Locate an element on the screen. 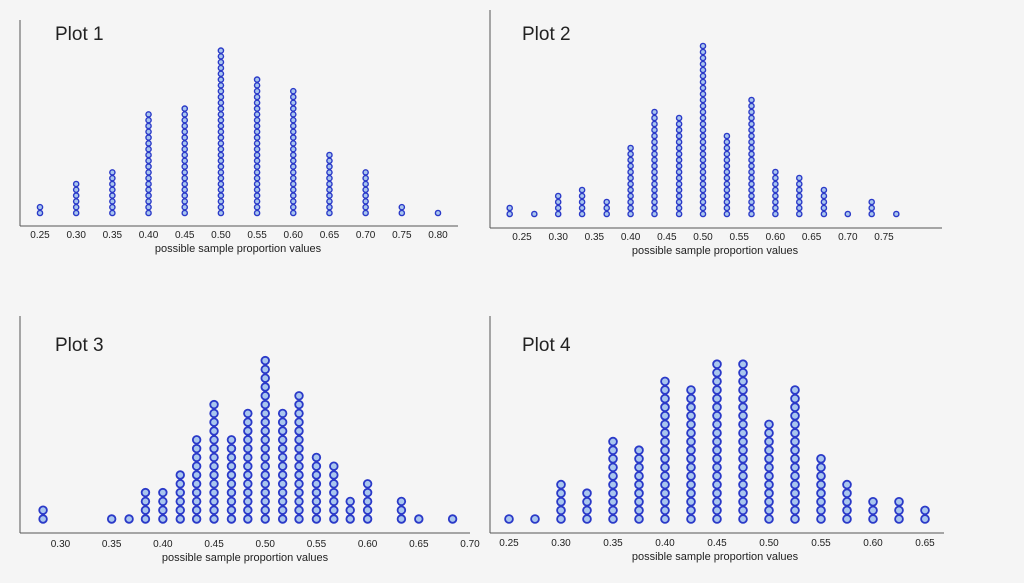 The image size is (1024, 583). x-tick-label: 0.30 is located at coordinates (558, 237).